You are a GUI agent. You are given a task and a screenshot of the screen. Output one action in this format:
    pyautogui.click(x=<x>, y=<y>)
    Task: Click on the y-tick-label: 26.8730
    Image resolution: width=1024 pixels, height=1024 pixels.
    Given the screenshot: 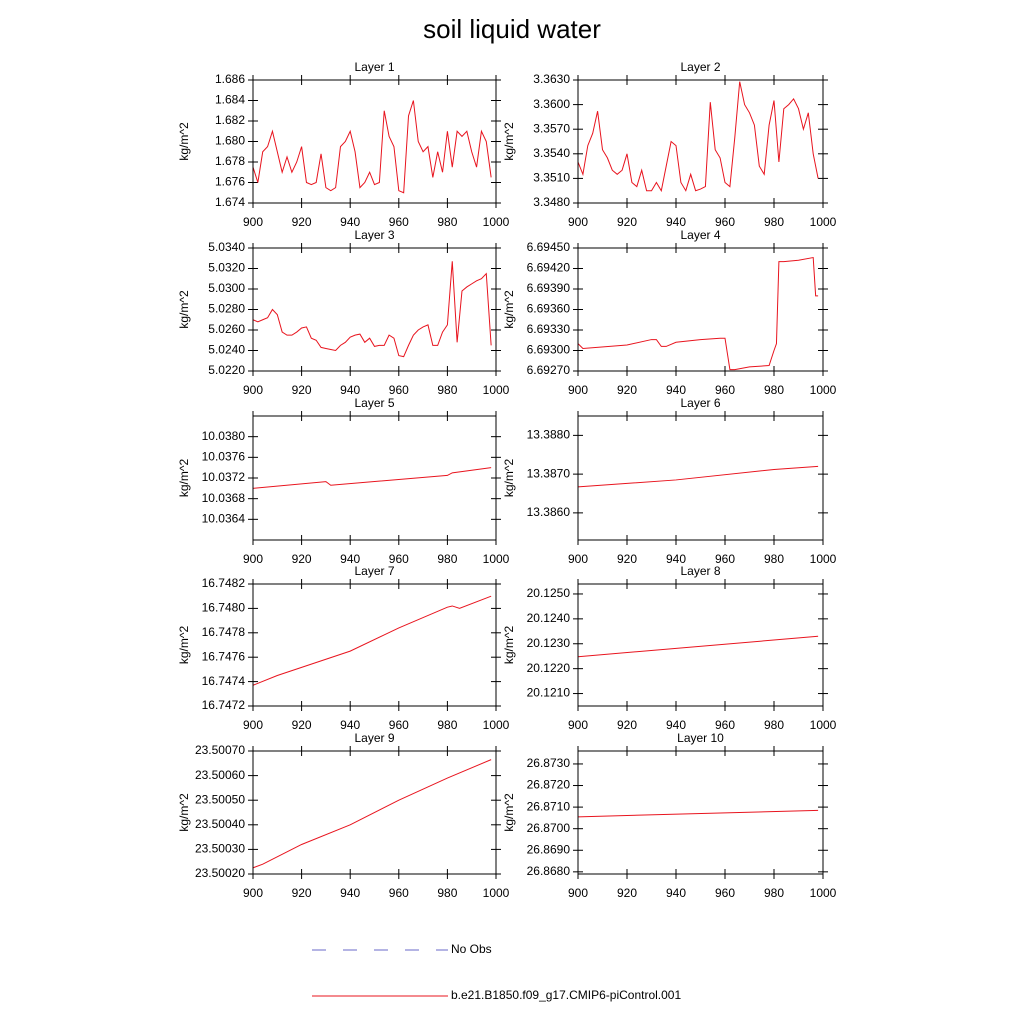 What is the action you would take?
    pyautogui.click(x=549, y=763)
    